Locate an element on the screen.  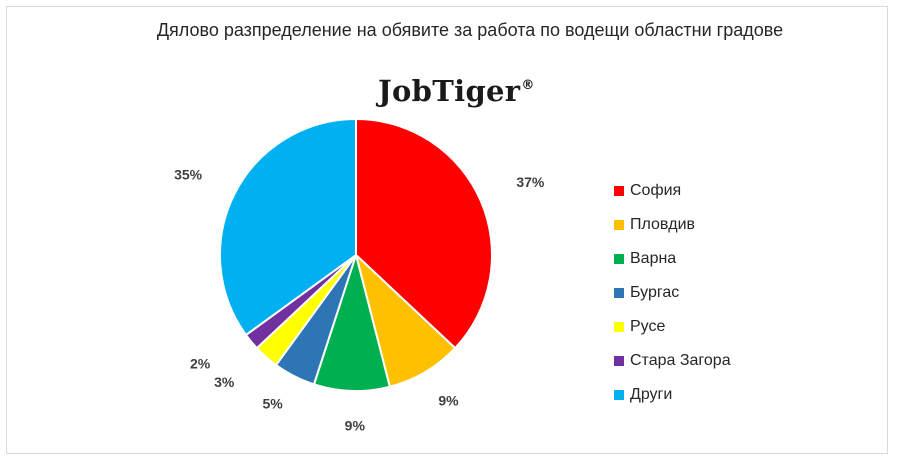
data-label-1: 37% is located at coordinates (530, 182).